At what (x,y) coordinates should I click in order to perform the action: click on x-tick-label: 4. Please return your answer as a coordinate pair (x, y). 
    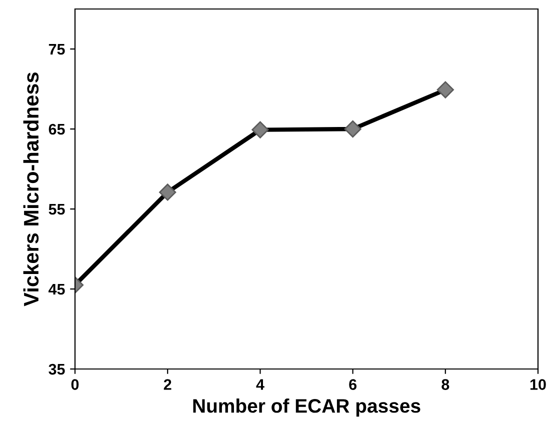
    Looking at the image, I should click on (260, 384).